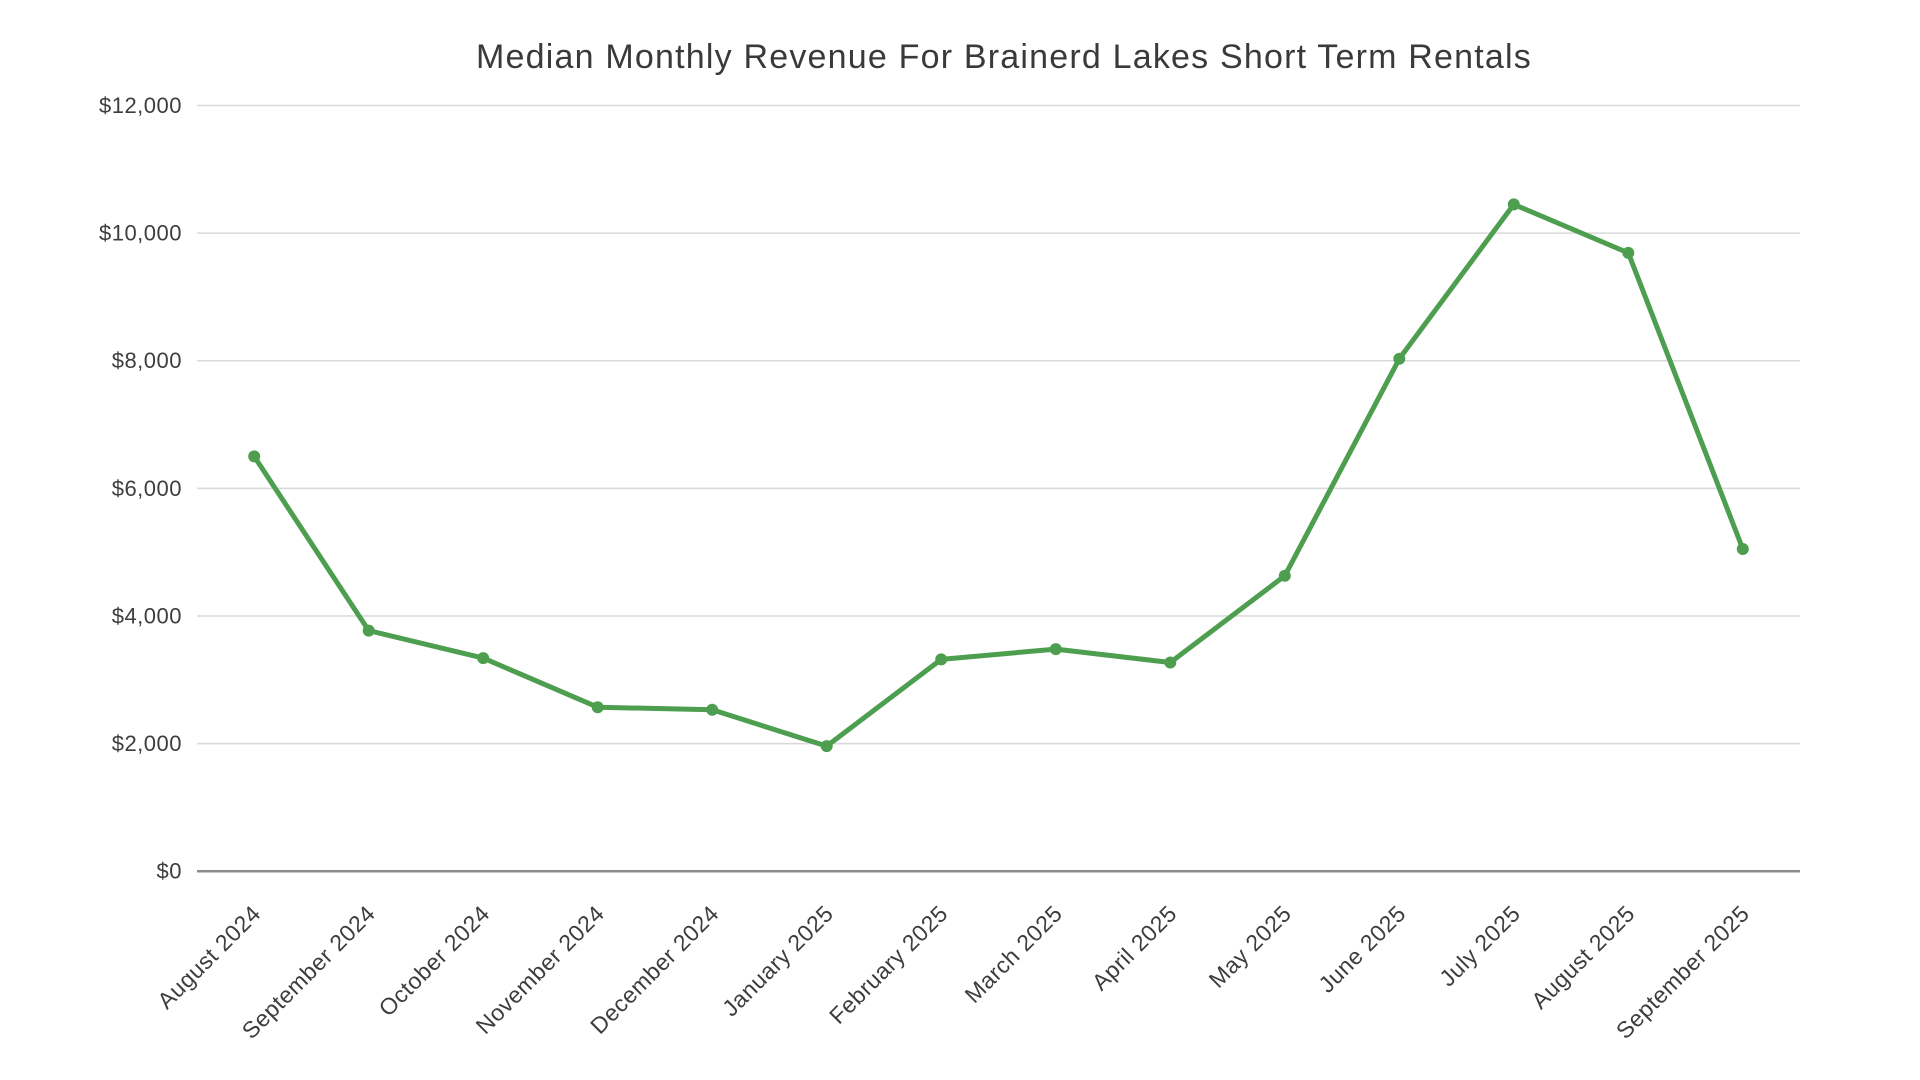 This screenshot has width=1920, height=1080. I want to click on y-axis-label: $2,000, so click(147, 743).